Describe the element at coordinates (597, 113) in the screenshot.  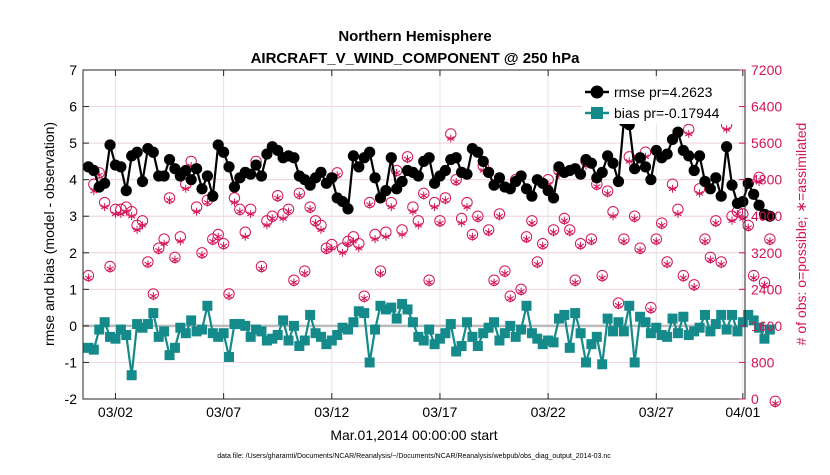
I see `legend-bias-marker` at that location.